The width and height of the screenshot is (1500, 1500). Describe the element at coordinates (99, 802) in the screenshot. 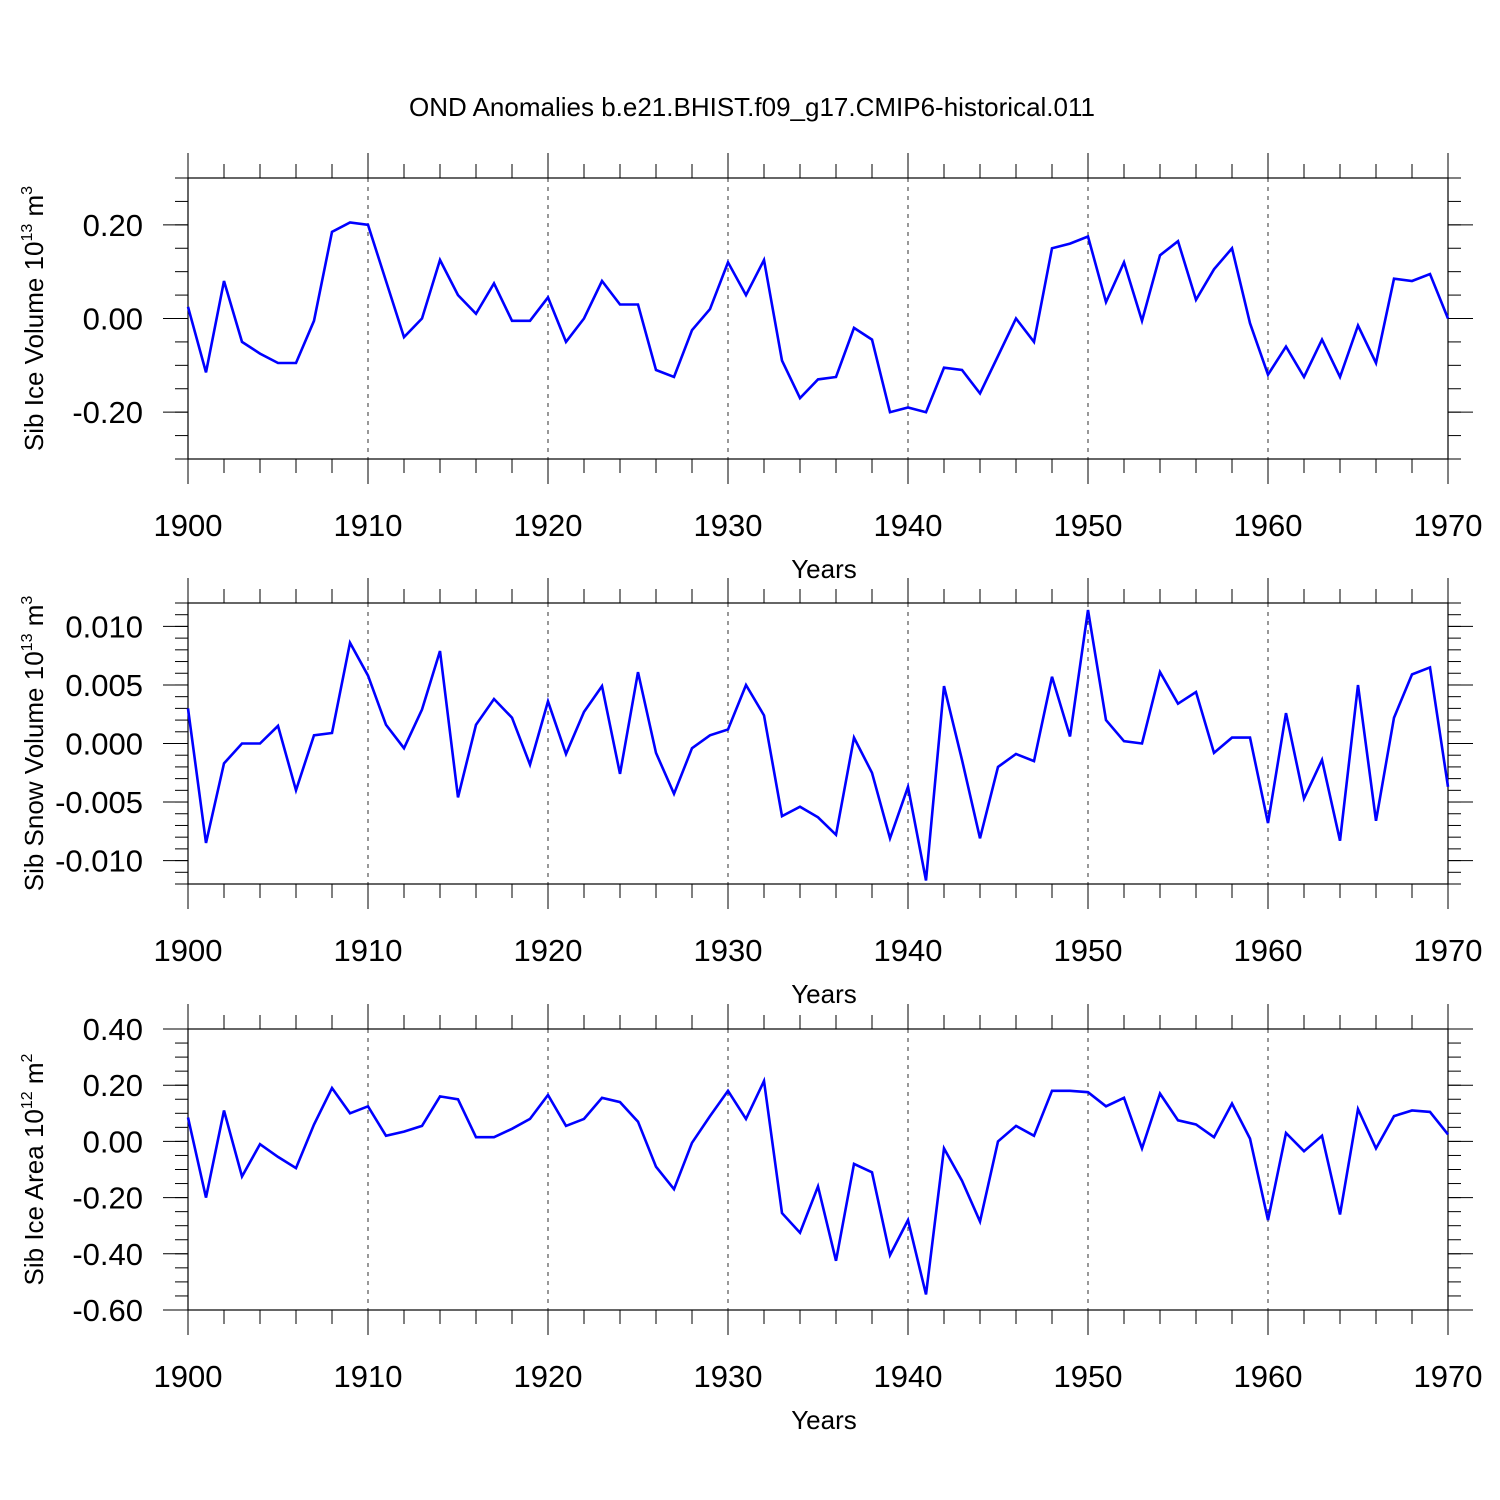

I see `y-tick-label: -0.005` at that location.